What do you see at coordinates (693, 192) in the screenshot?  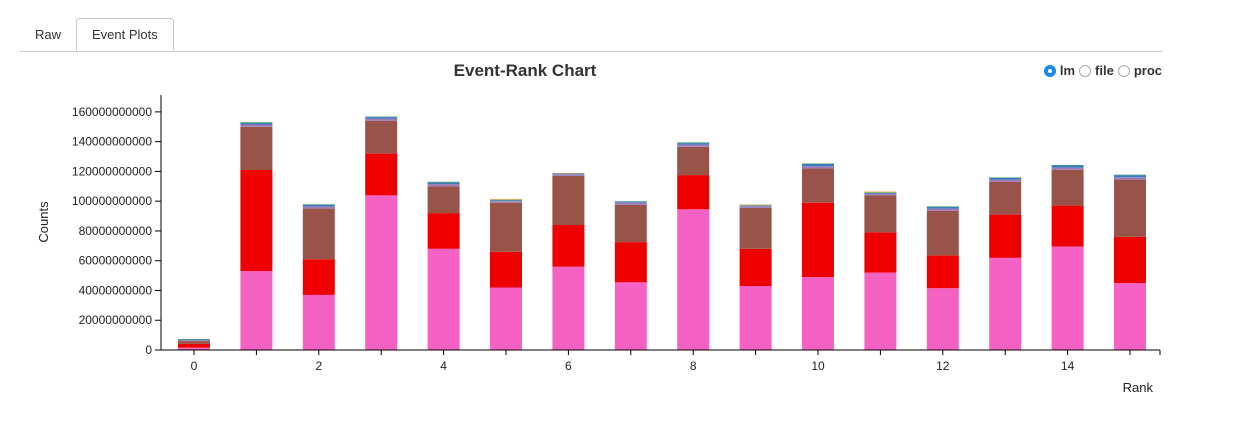 I see `bar-segment-rank-8-s1` at bounding box center [693, 192].